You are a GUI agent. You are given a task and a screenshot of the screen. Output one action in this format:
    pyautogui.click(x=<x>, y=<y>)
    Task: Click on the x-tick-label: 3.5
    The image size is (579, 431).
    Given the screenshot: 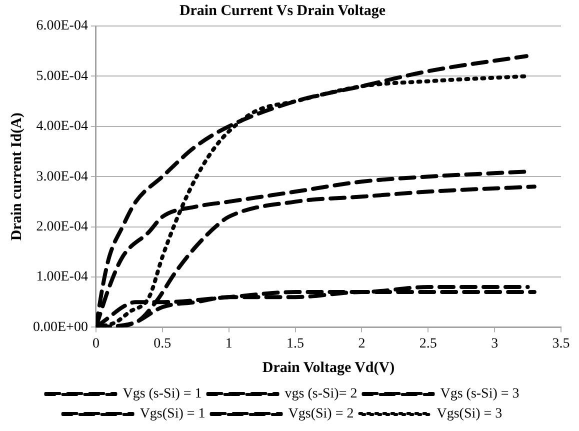 What is the action you would take?
    pyautogui.click(x=561, y=344)
    